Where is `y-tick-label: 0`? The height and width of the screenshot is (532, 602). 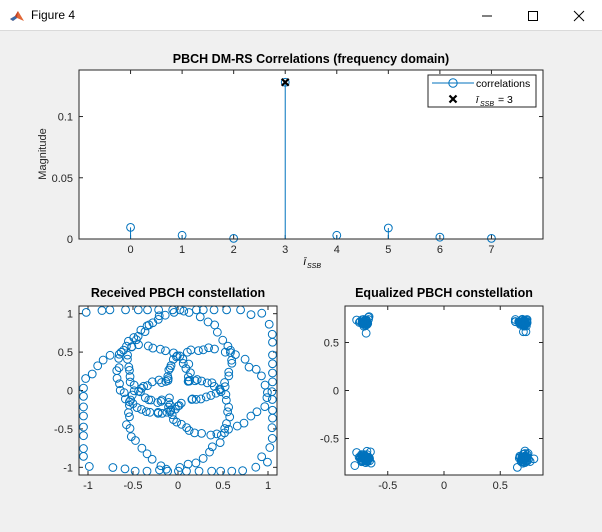 y-tick-label: 0 is located at coordinates (70, 240).